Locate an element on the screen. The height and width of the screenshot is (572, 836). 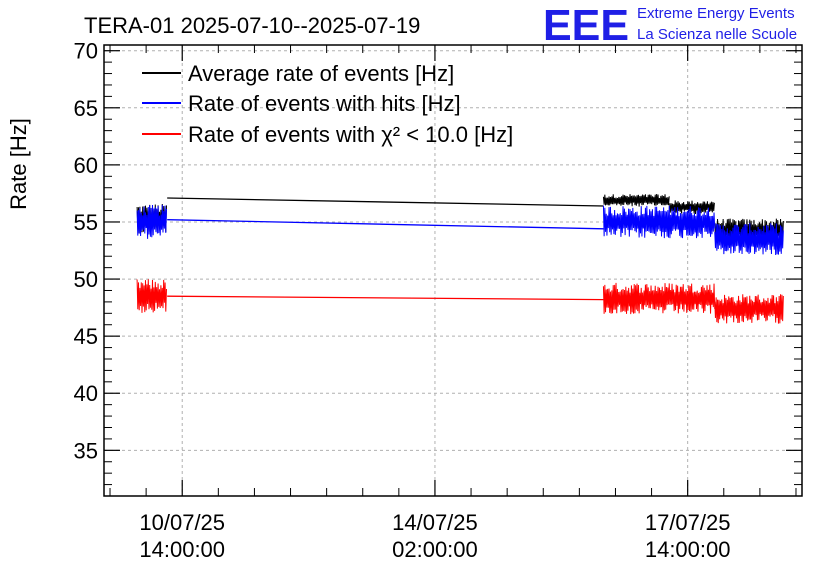
y-tick-label: 60 is located at coordinates (86, 165).